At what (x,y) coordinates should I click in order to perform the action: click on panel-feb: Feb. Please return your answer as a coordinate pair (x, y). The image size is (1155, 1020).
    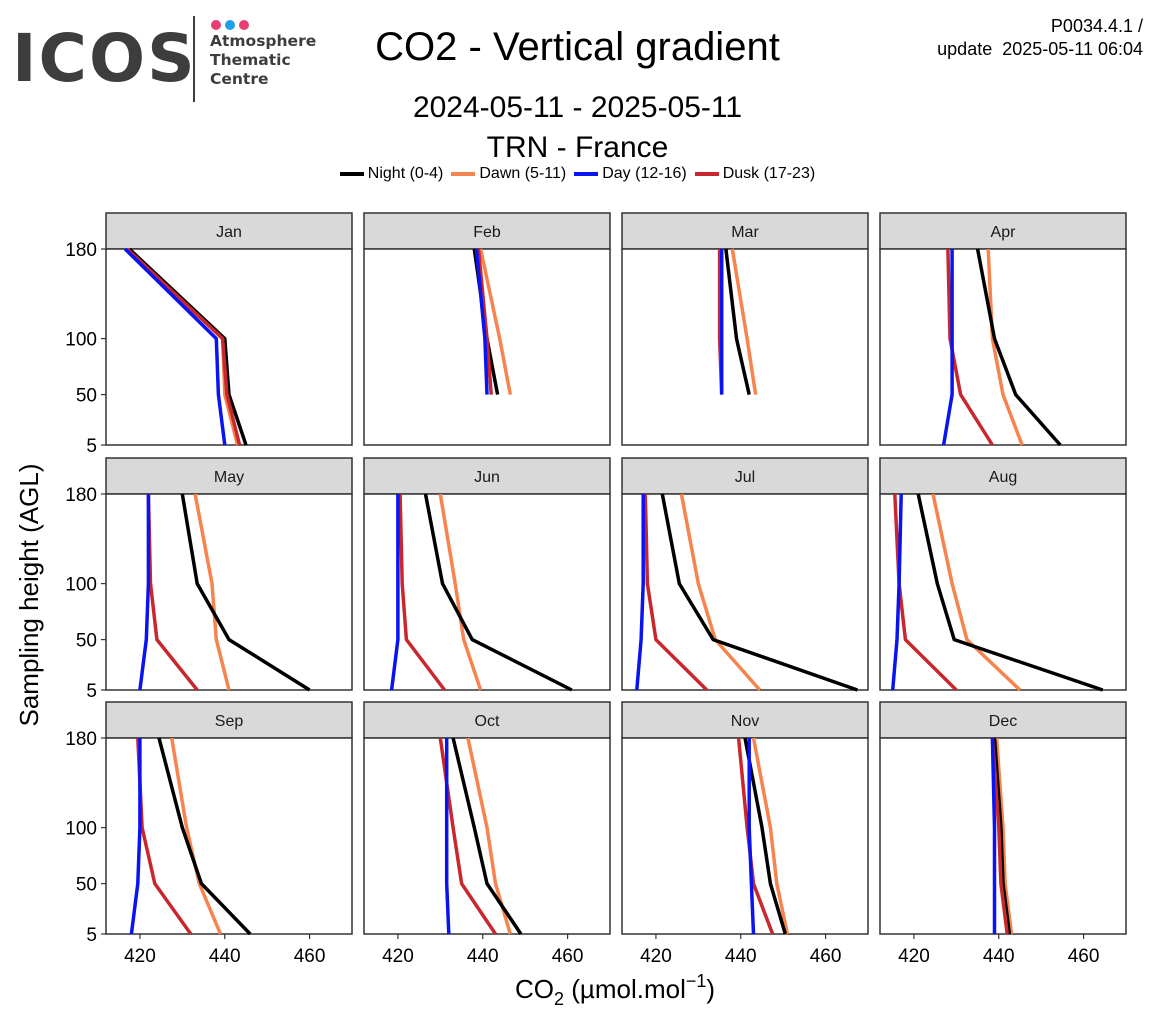
    Looking at the image, I should click on (487, 329).